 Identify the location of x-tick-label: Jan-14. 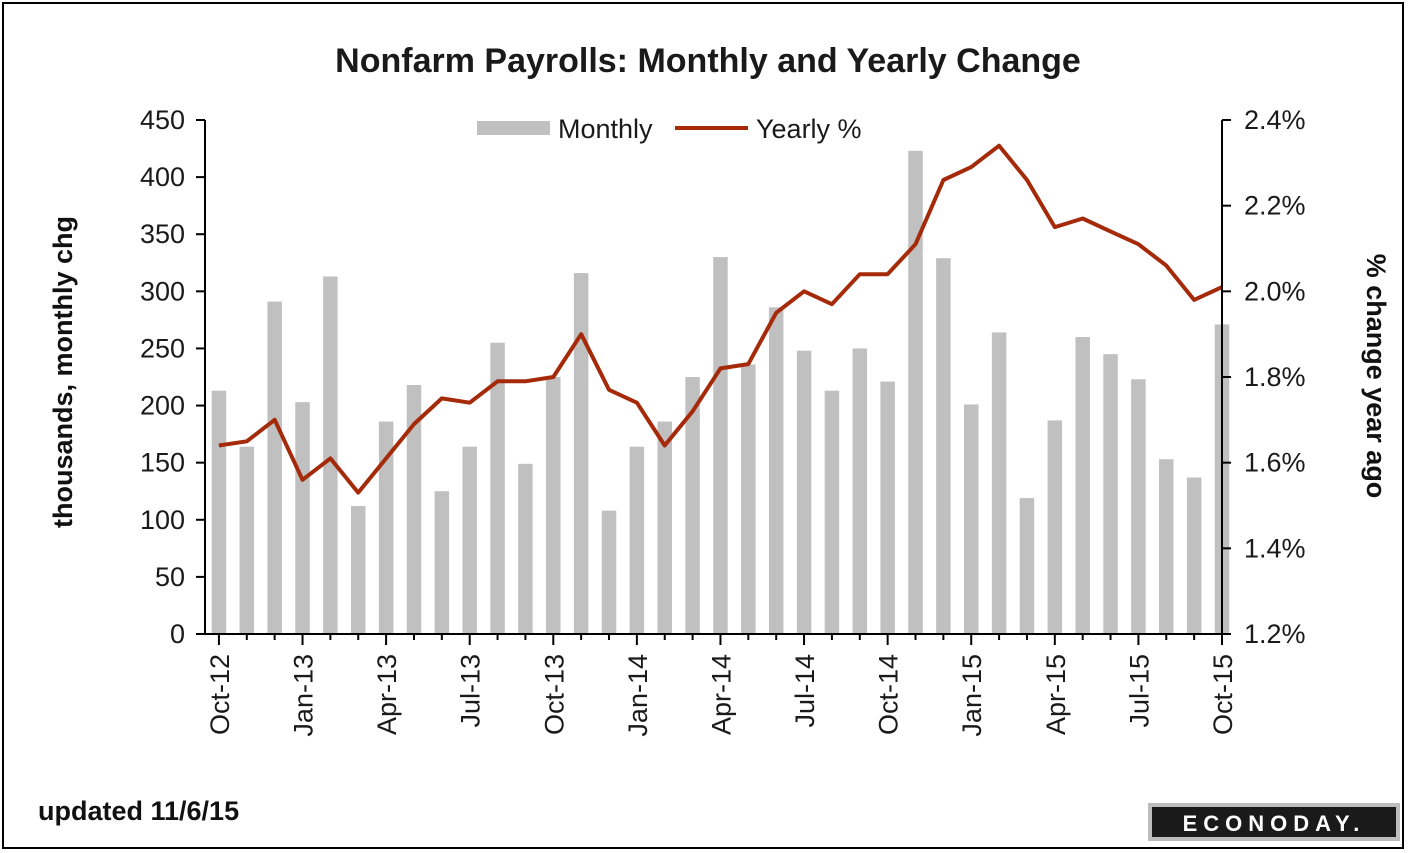
(638, 695).